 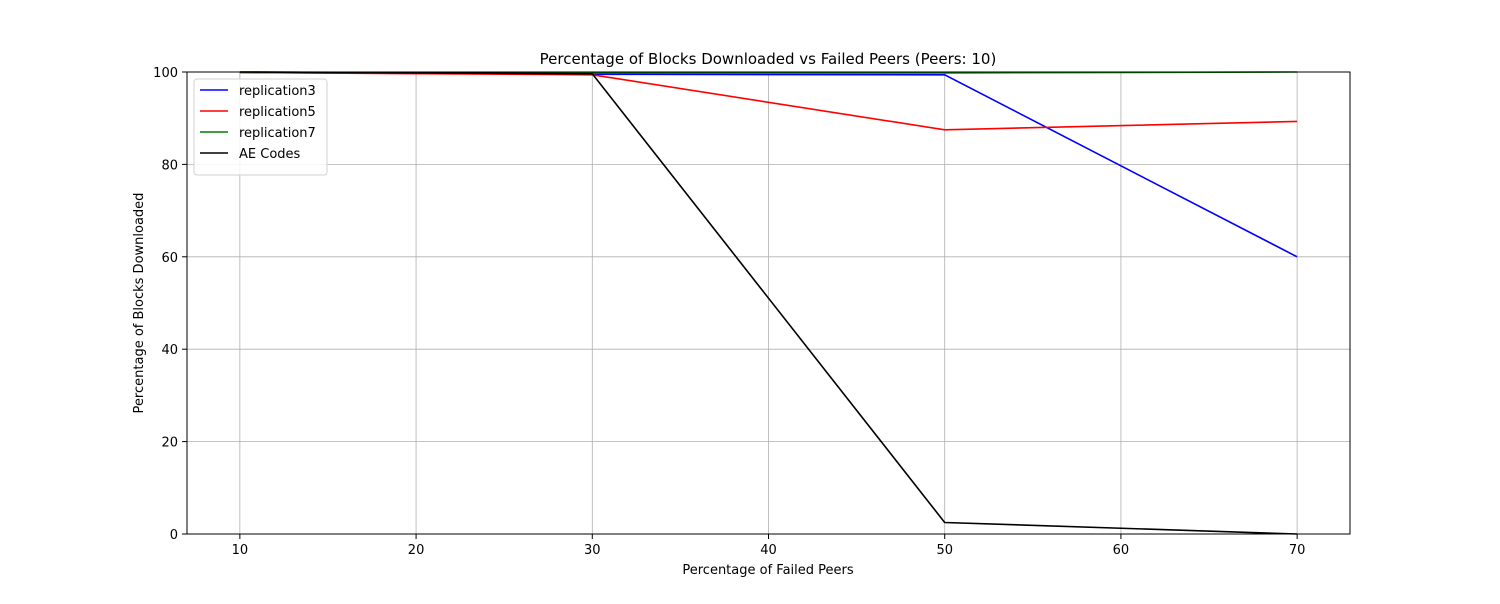 What do you see at coordinates (165, 73) in the screenshot?
I see `y-tick-label: 100` at bounding box center [165, 73].